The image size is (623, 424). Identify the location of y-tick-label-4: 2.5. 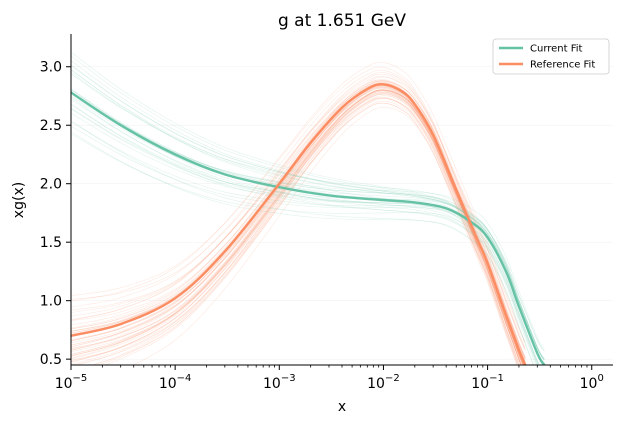
(51, 126).